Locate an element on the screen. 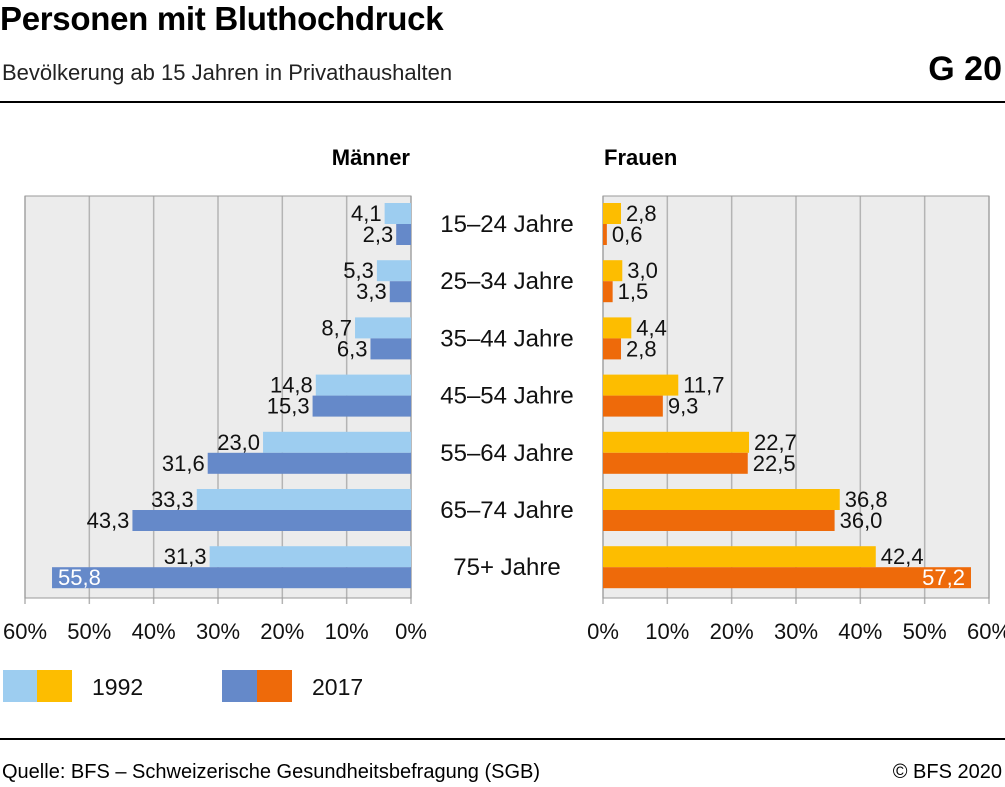  data-label: 8,7 is located at coordinates (336, 327).